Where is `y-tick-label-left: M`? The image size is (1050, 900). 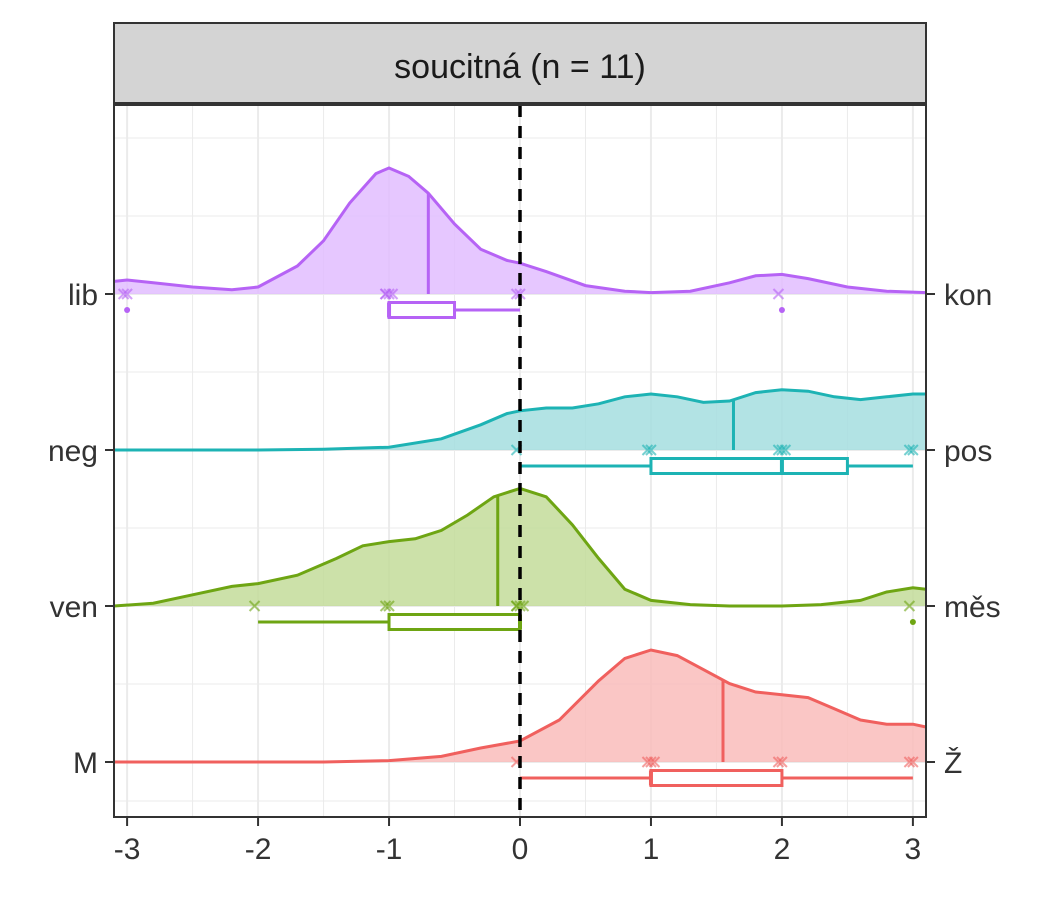
y-tick-label-left: M is located at coordinates (85, 763).